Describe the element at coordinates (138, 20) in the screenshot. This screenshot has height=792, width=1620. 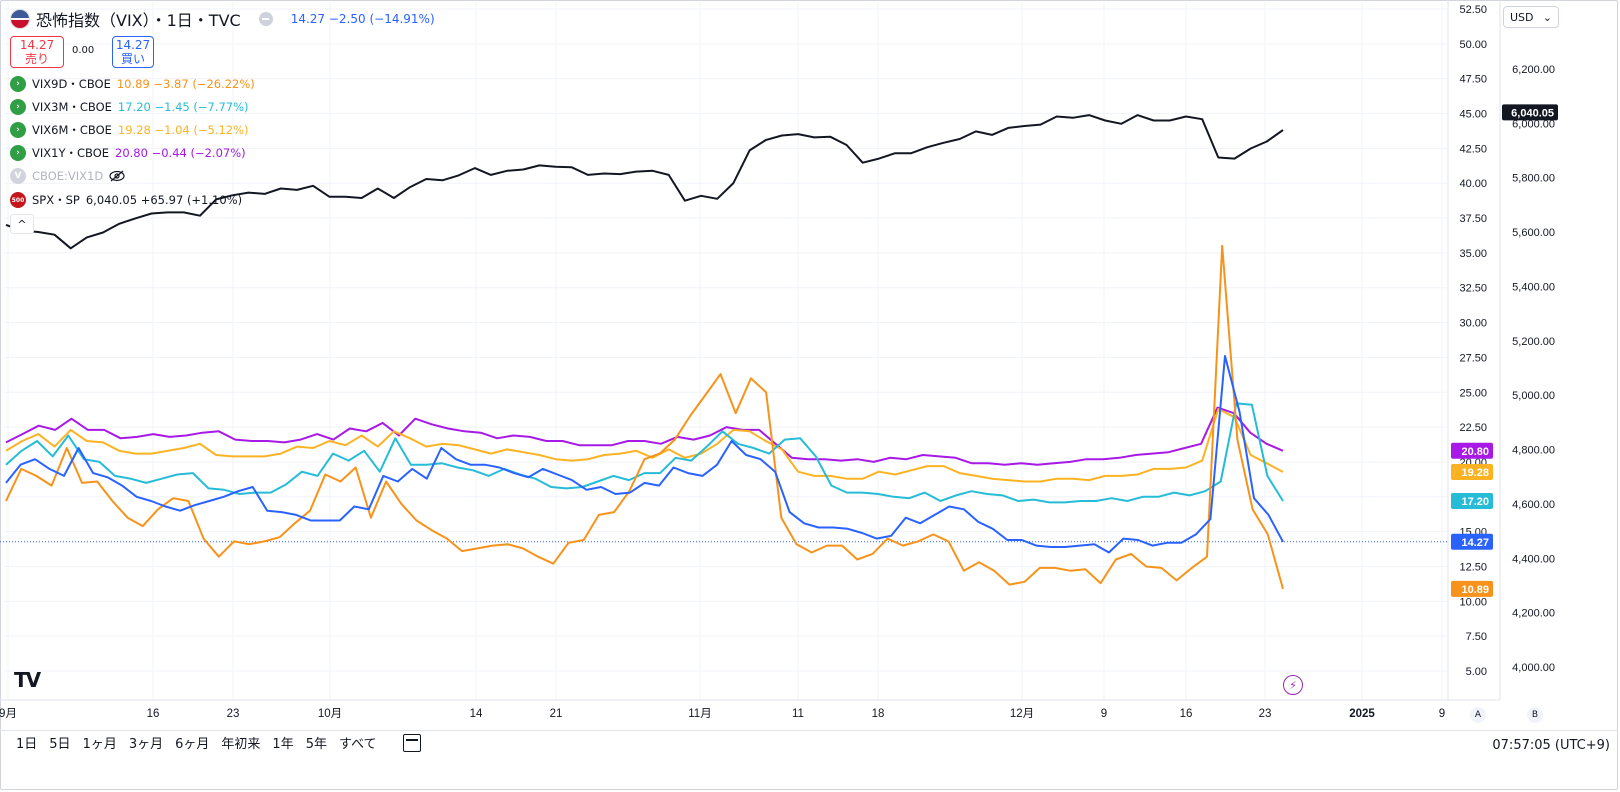
I see `symbol-title: 恐怖指数（VIX）・1日・TVC` at that location.